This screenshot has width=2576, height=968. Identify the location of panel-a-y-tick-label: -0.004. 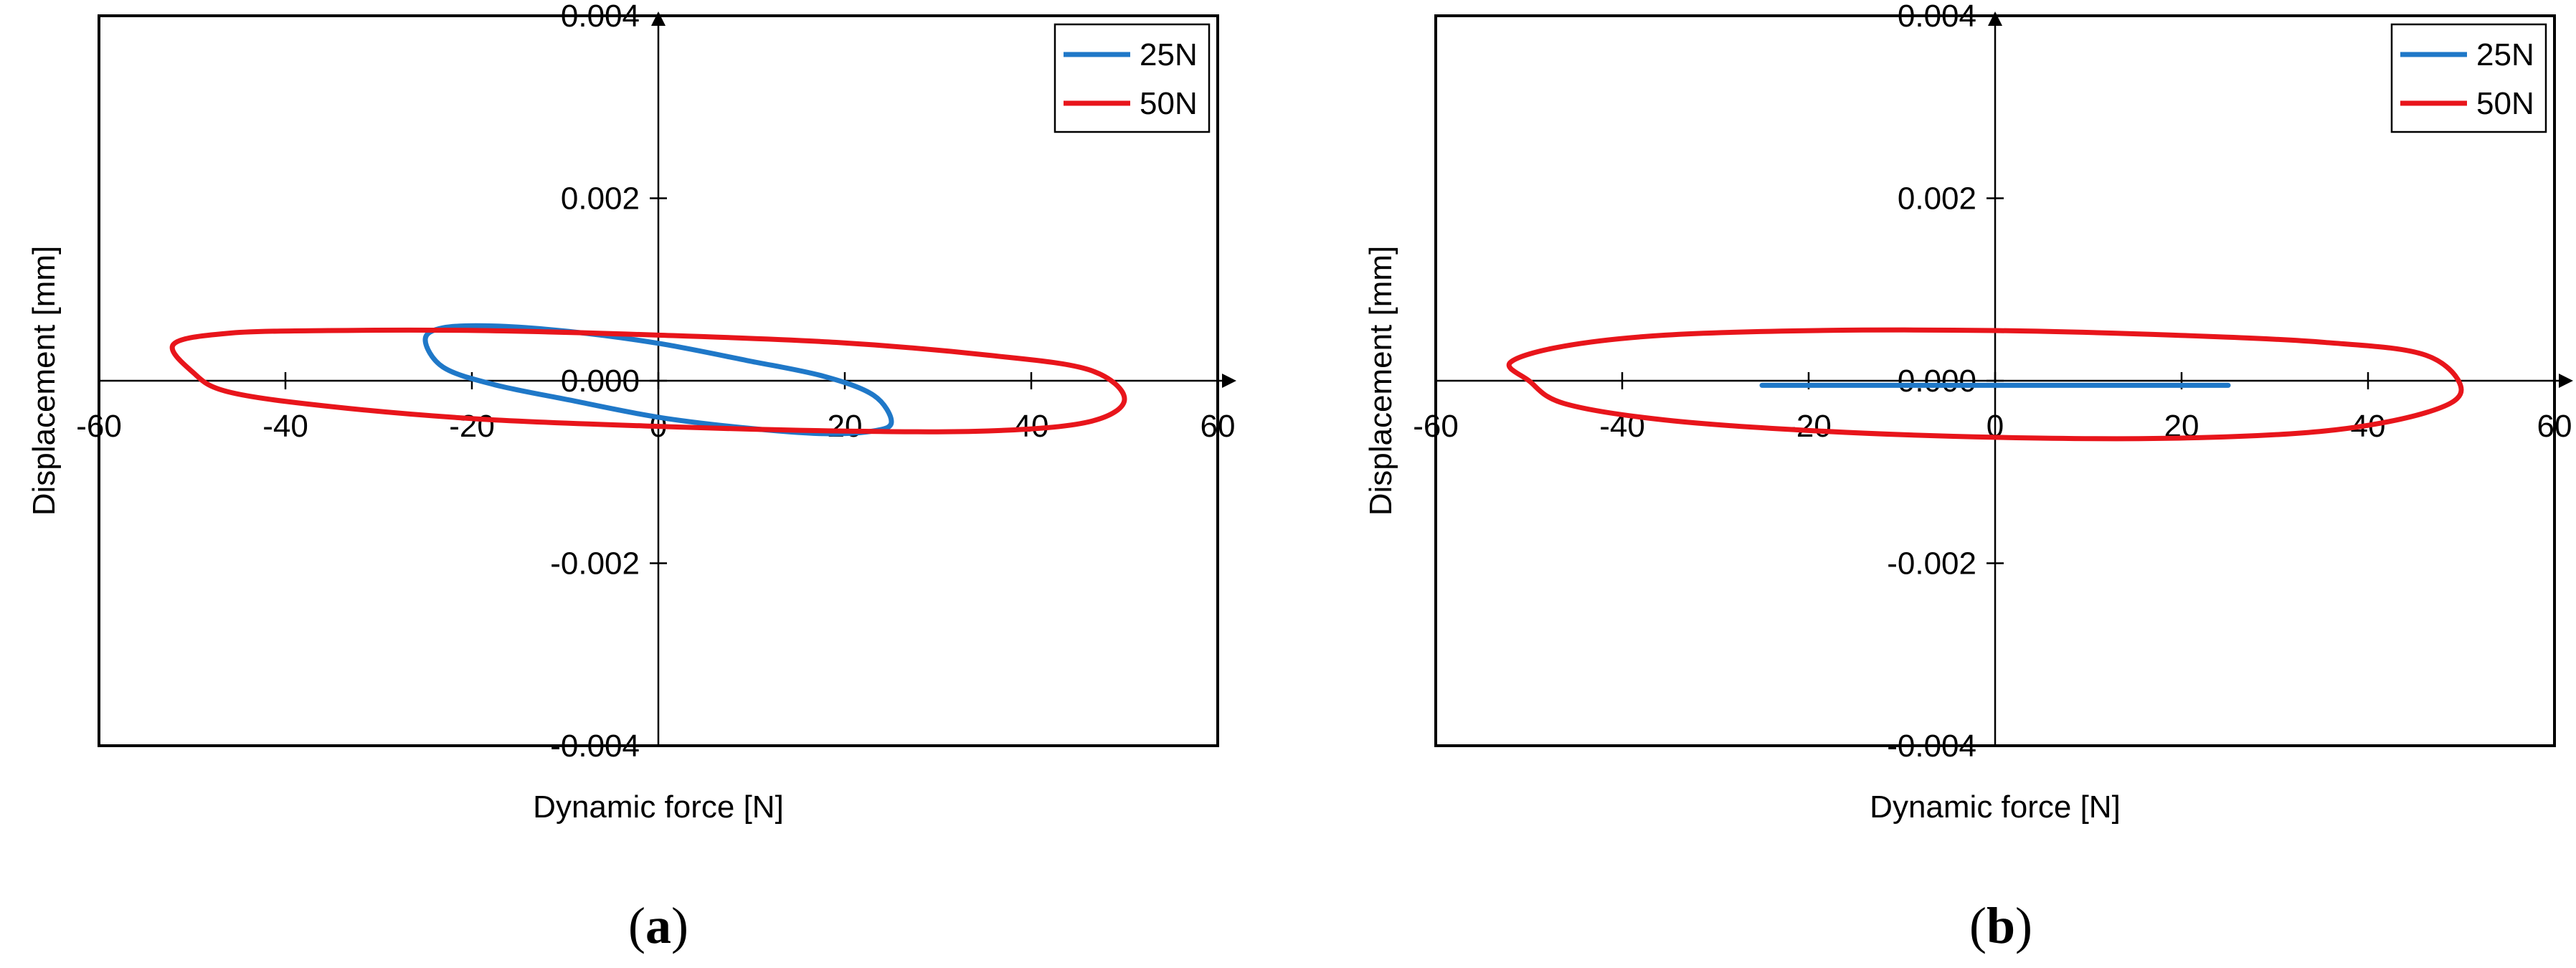
(595, 746).